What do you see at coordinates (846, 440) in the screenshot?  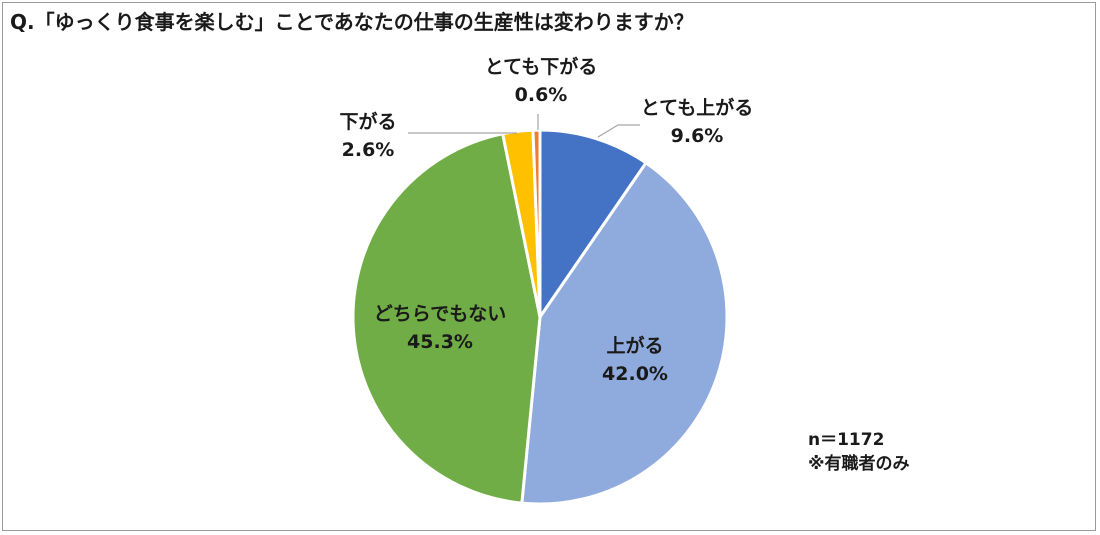 I see `sample-size: n＝1172` at bounding box center [846, 440].